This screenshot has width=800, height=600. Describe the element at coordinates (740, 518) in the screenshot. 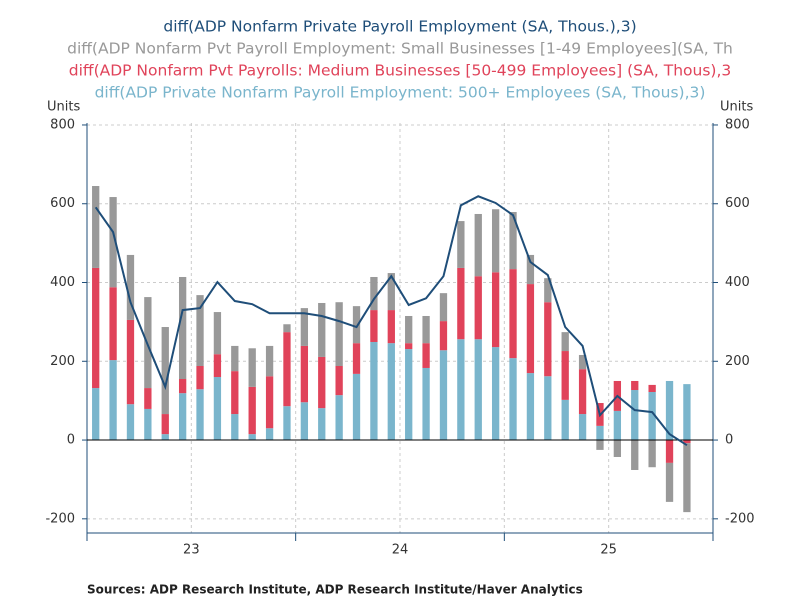

I see `y2-tick-label: -200` at that location.